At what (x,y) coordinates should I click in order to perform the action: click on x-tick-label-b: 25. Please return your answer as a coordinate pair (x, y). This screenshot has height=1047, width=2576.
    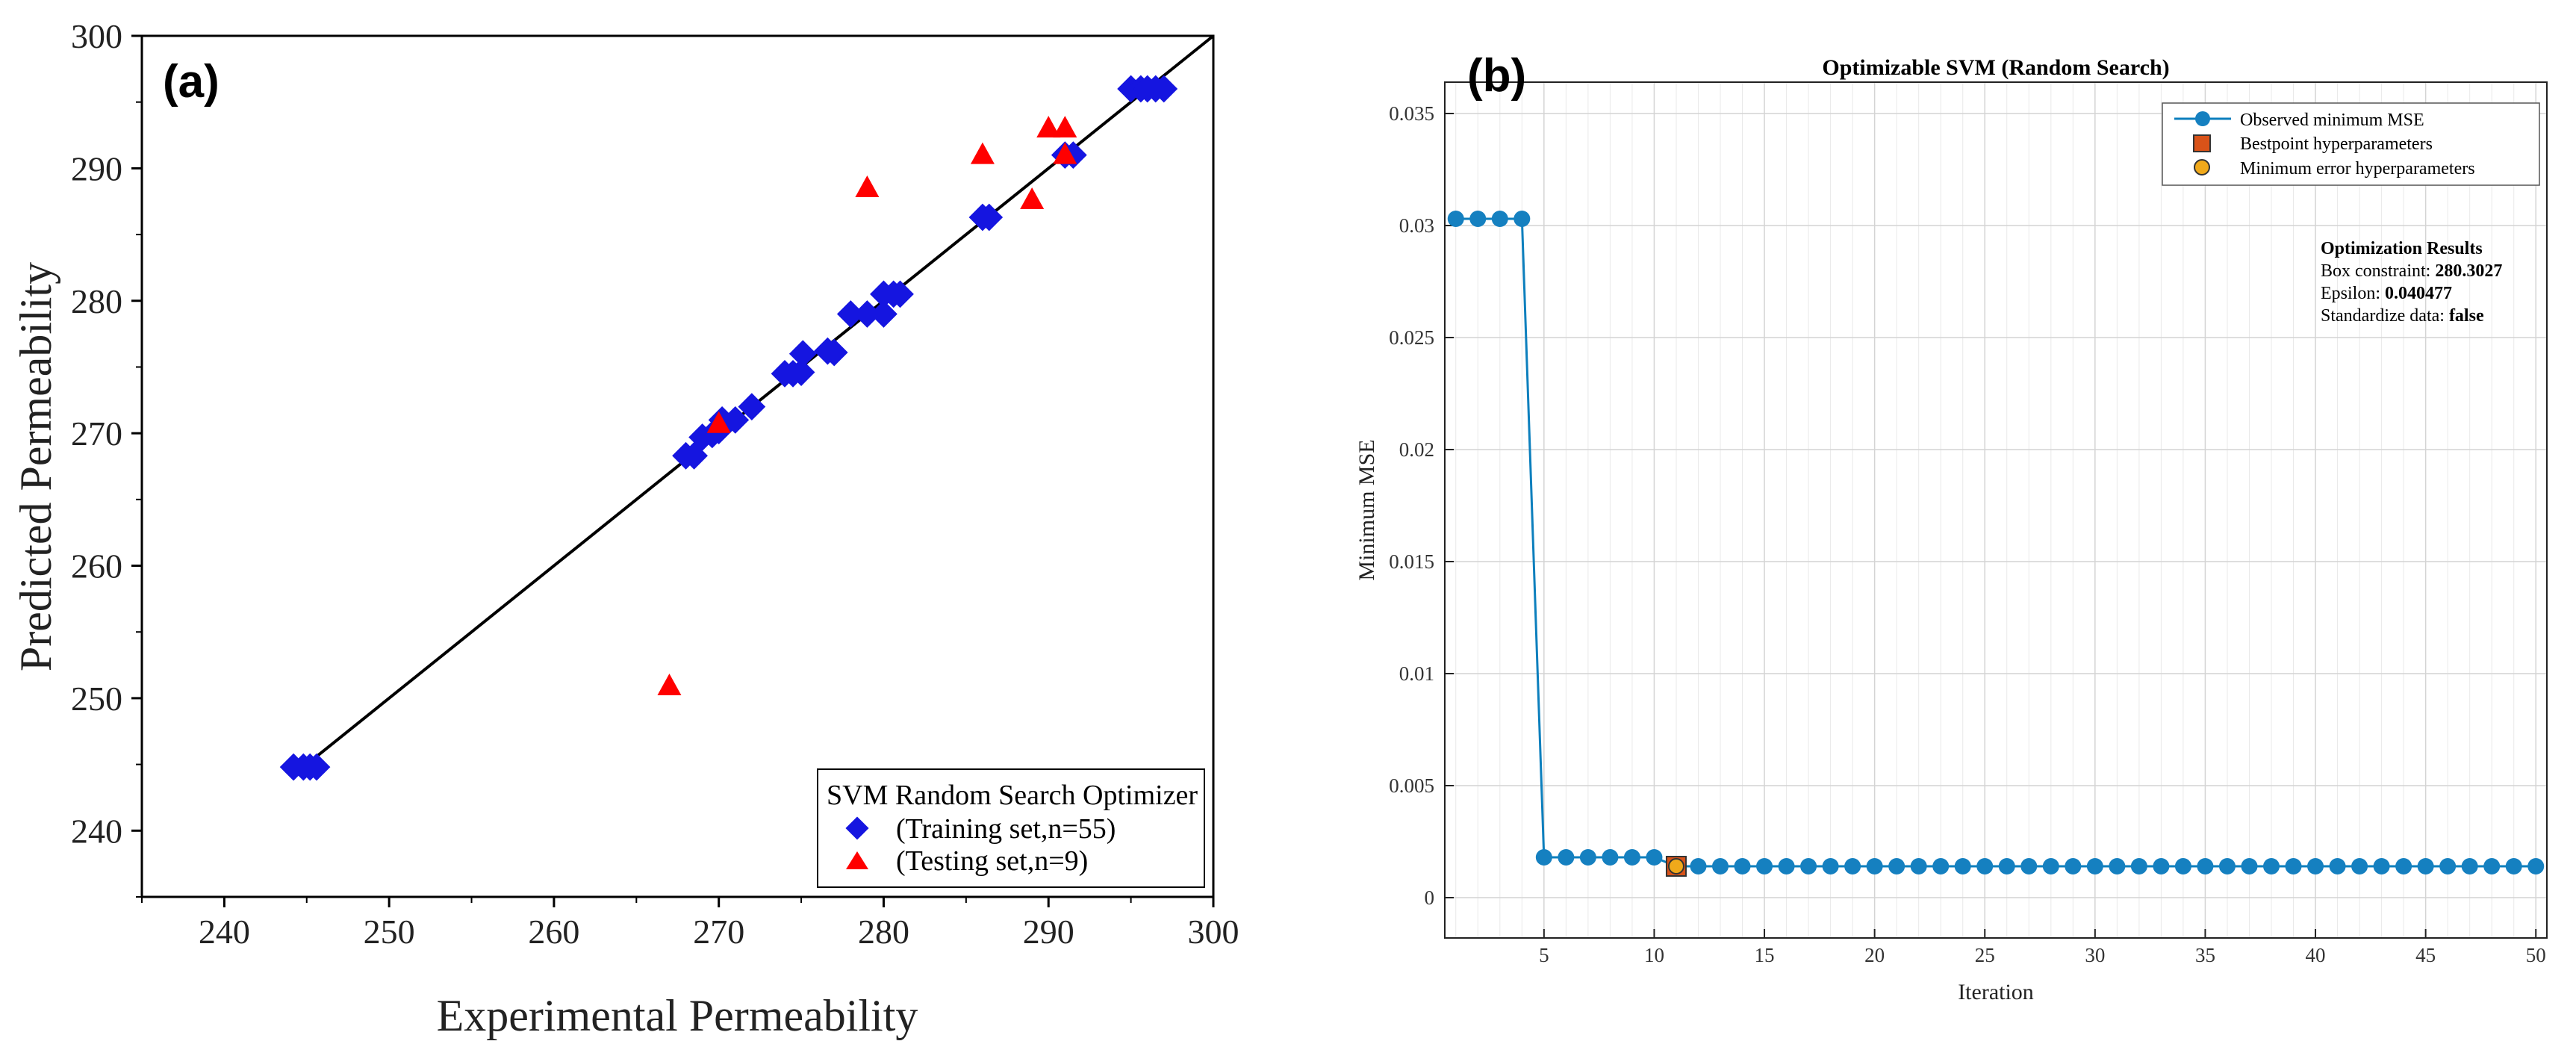
    Looking at the image, I should click on (1985, 955).